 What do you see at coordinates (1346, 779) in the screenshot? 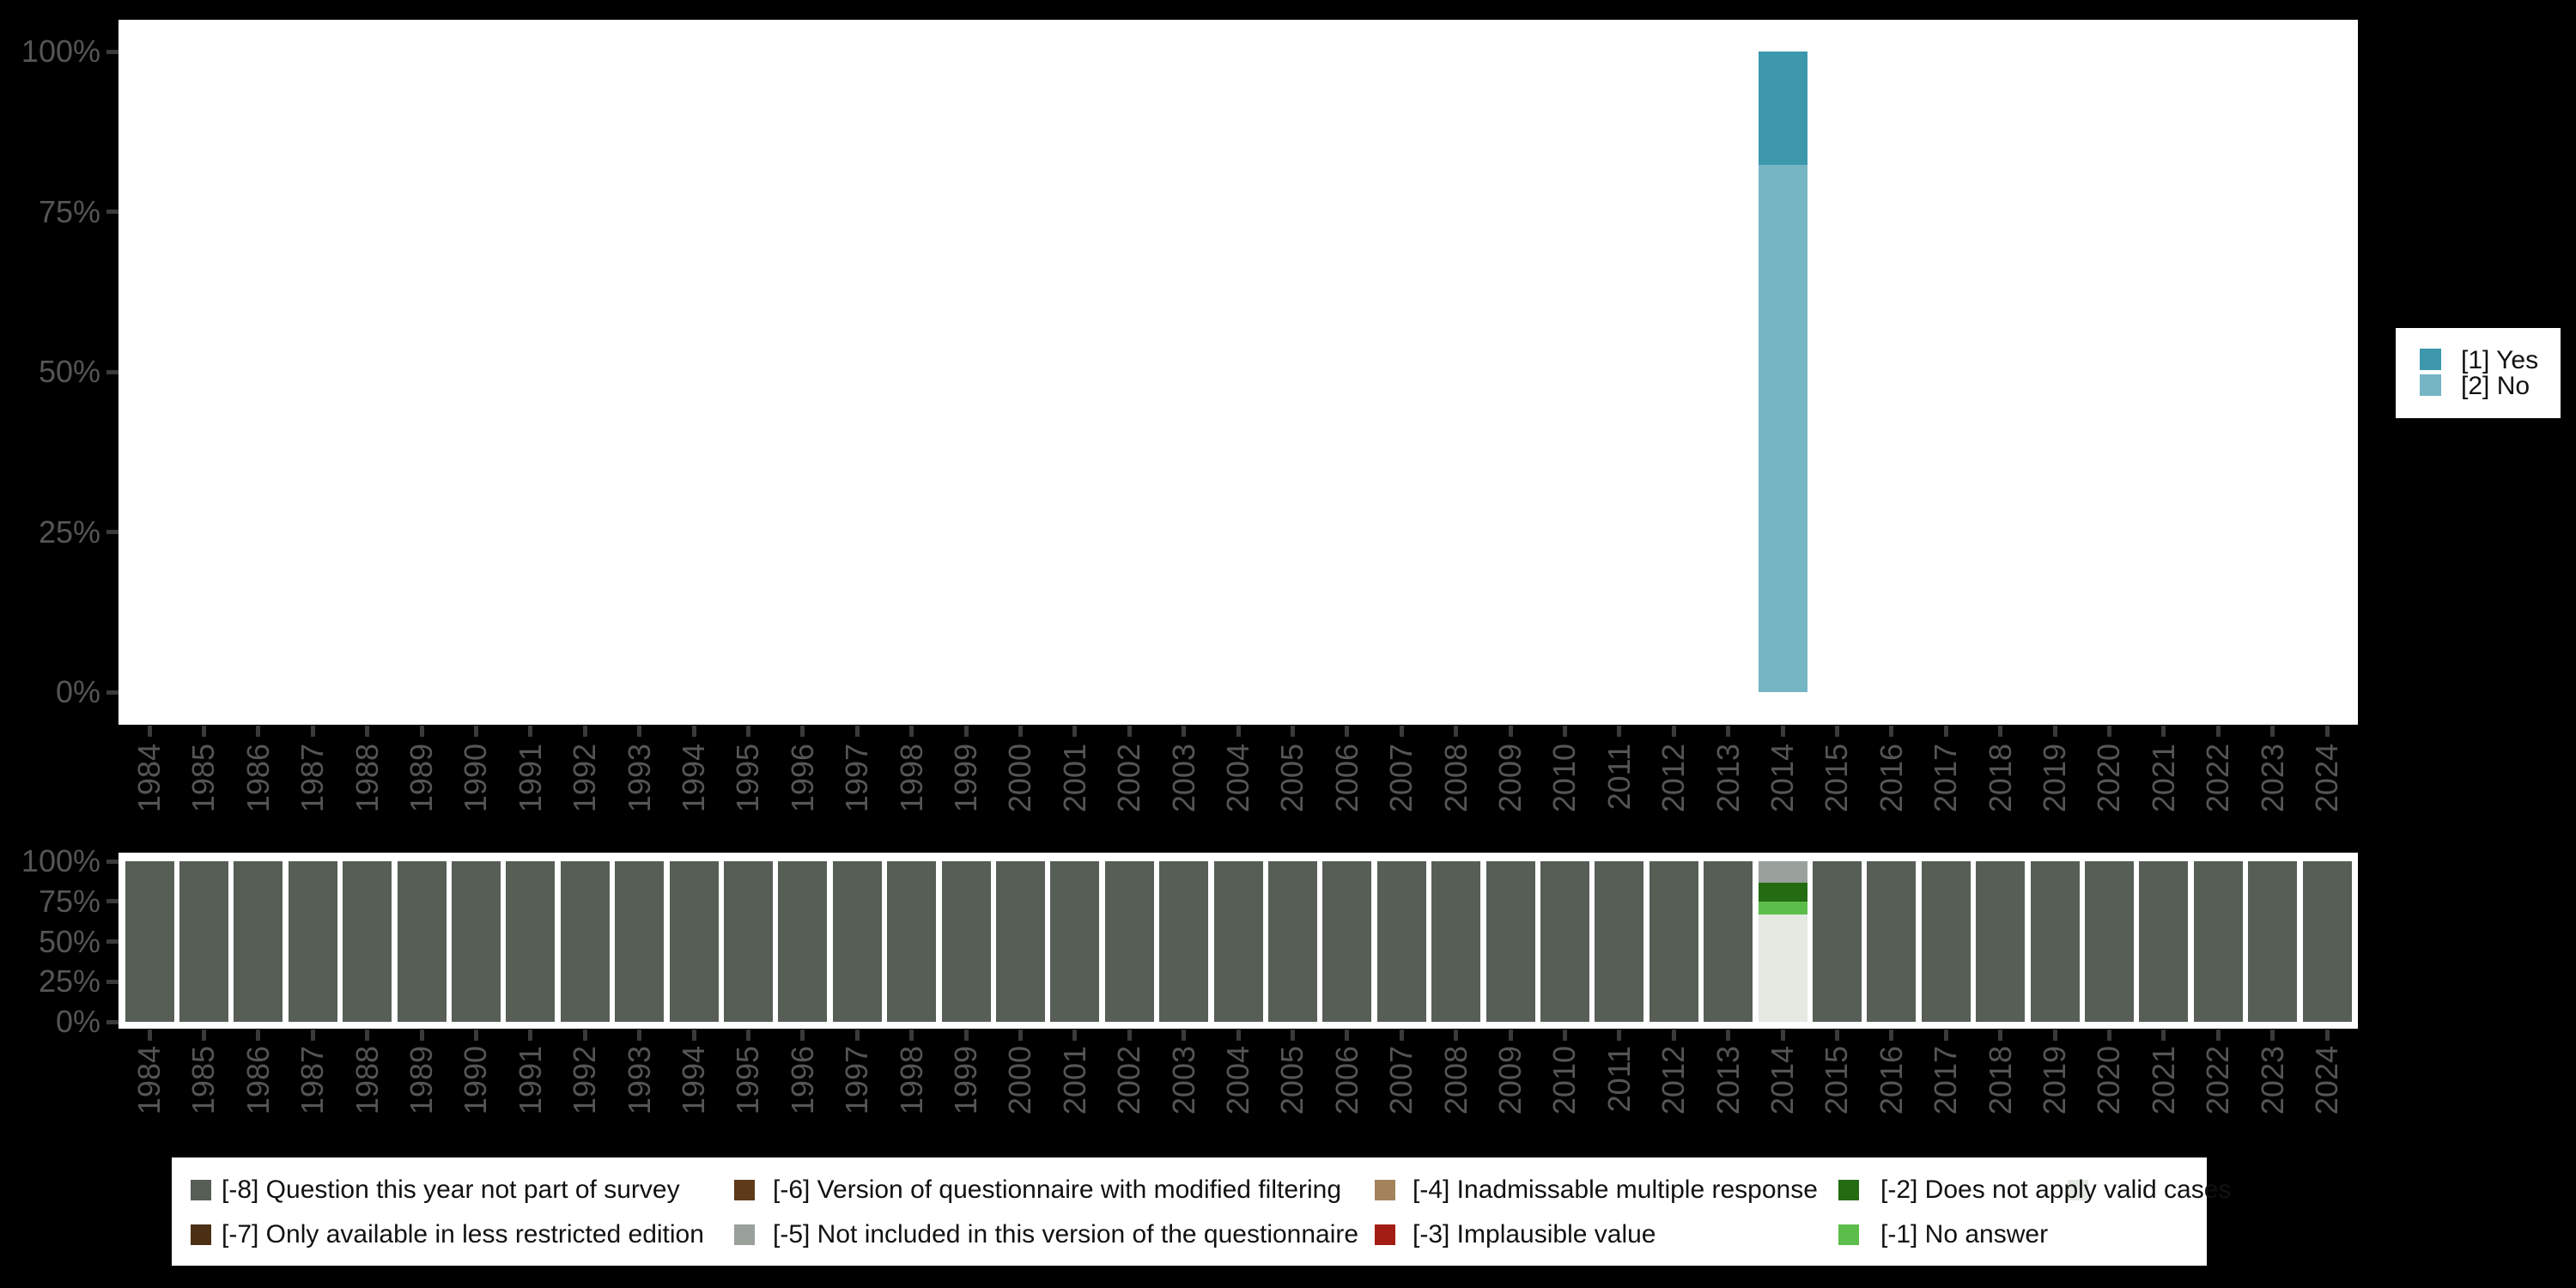
I see `x-axis-year-label: 2006` at bounding box center [1346, 779].